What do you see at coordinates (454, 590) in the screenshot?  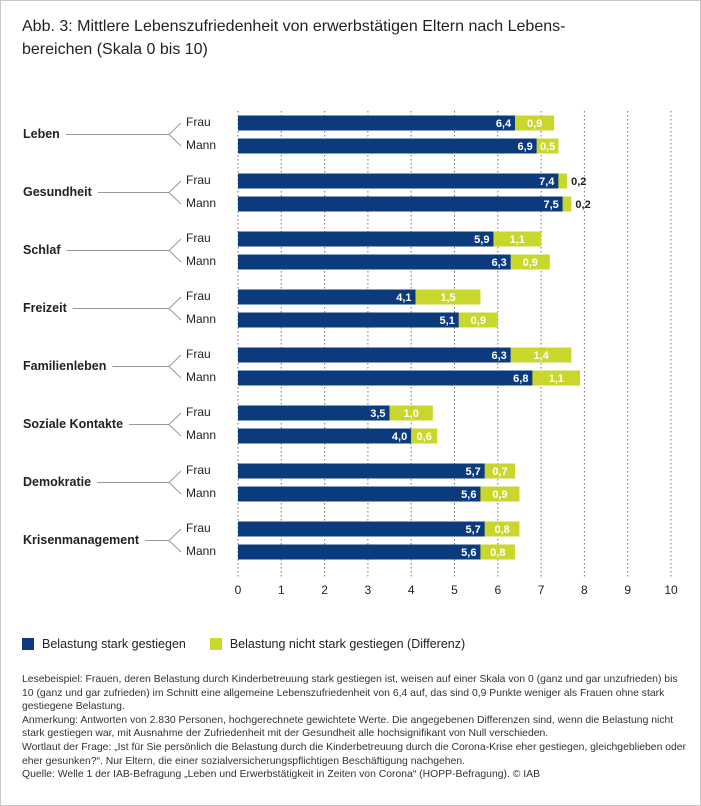 I see `x-tick-label: 5` at bounding box center [454, 590].